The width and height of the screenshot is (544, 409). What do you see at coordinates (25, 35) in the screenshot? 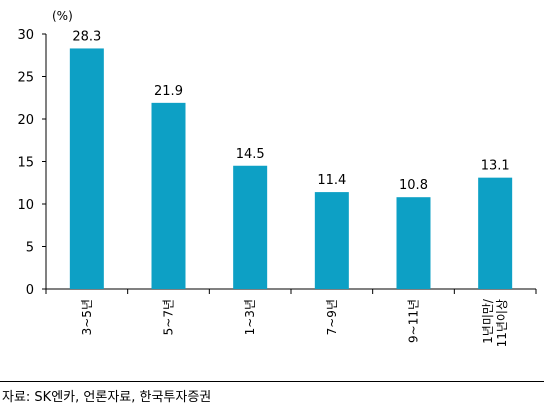
I see `y-tick-label: 30` at bounding box center [25, 35].